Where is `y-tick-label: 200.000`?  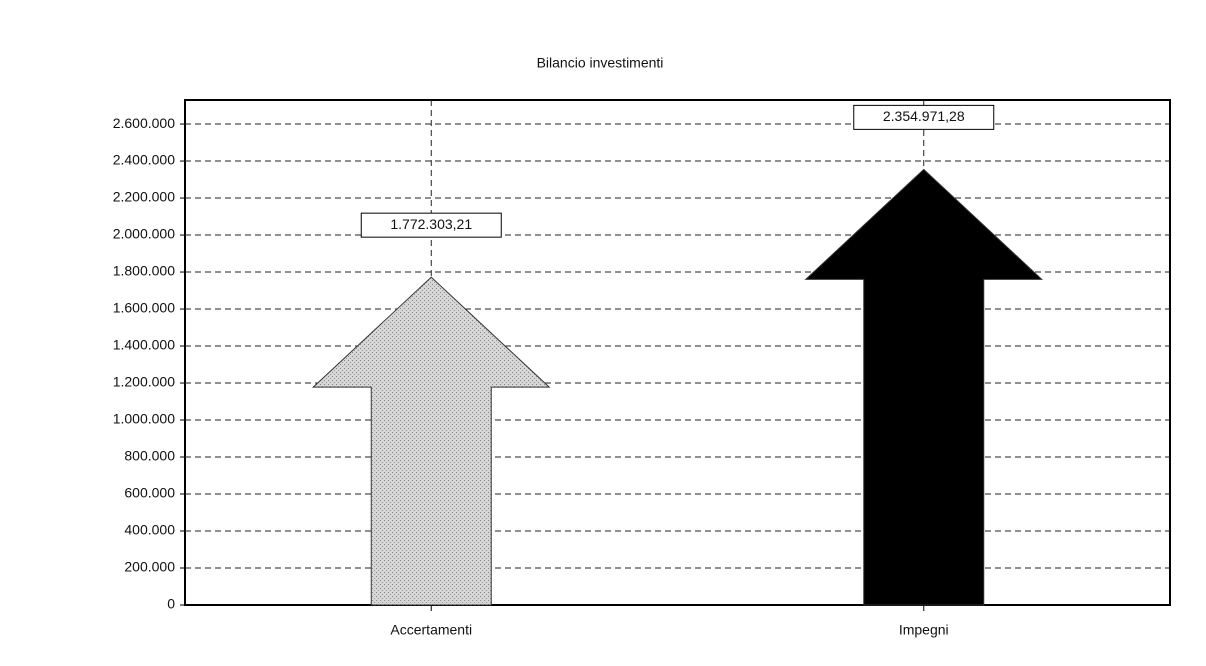 y-tick-label: 200.000 is located at coordinates (149, 567).